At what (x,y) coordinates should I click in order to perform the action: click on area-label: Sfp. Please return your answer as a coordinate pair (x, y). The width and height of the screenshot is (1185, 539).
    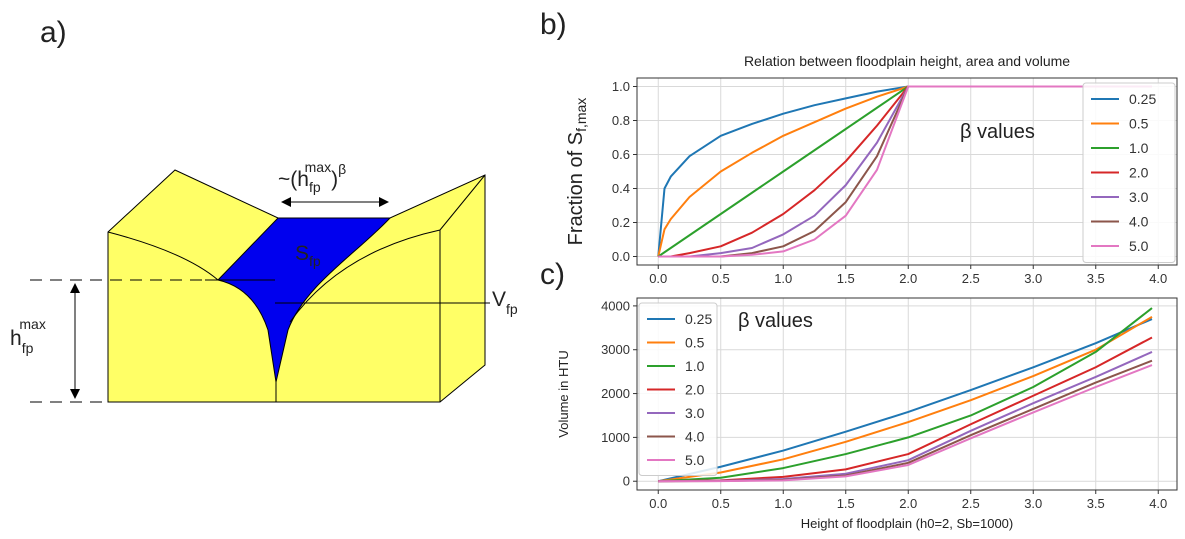
    Looking at the image, I should click on (308, 255).